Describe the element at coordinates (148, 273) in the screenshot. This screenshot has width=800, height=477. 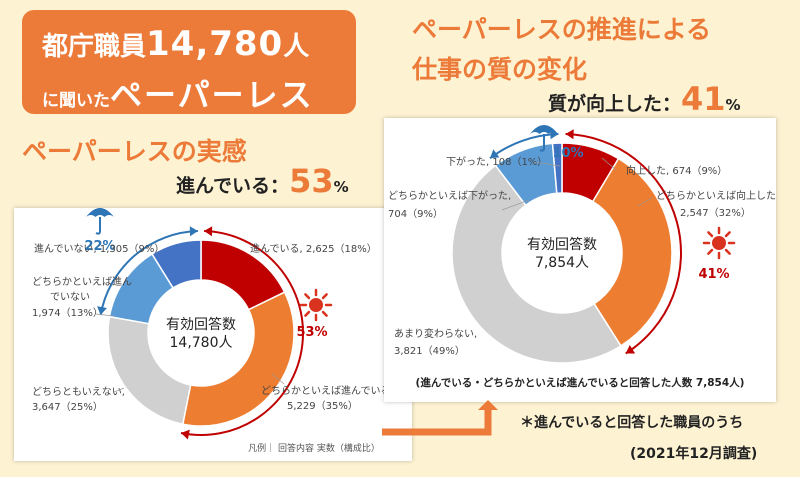
I see `negative-range-arc` at that location.